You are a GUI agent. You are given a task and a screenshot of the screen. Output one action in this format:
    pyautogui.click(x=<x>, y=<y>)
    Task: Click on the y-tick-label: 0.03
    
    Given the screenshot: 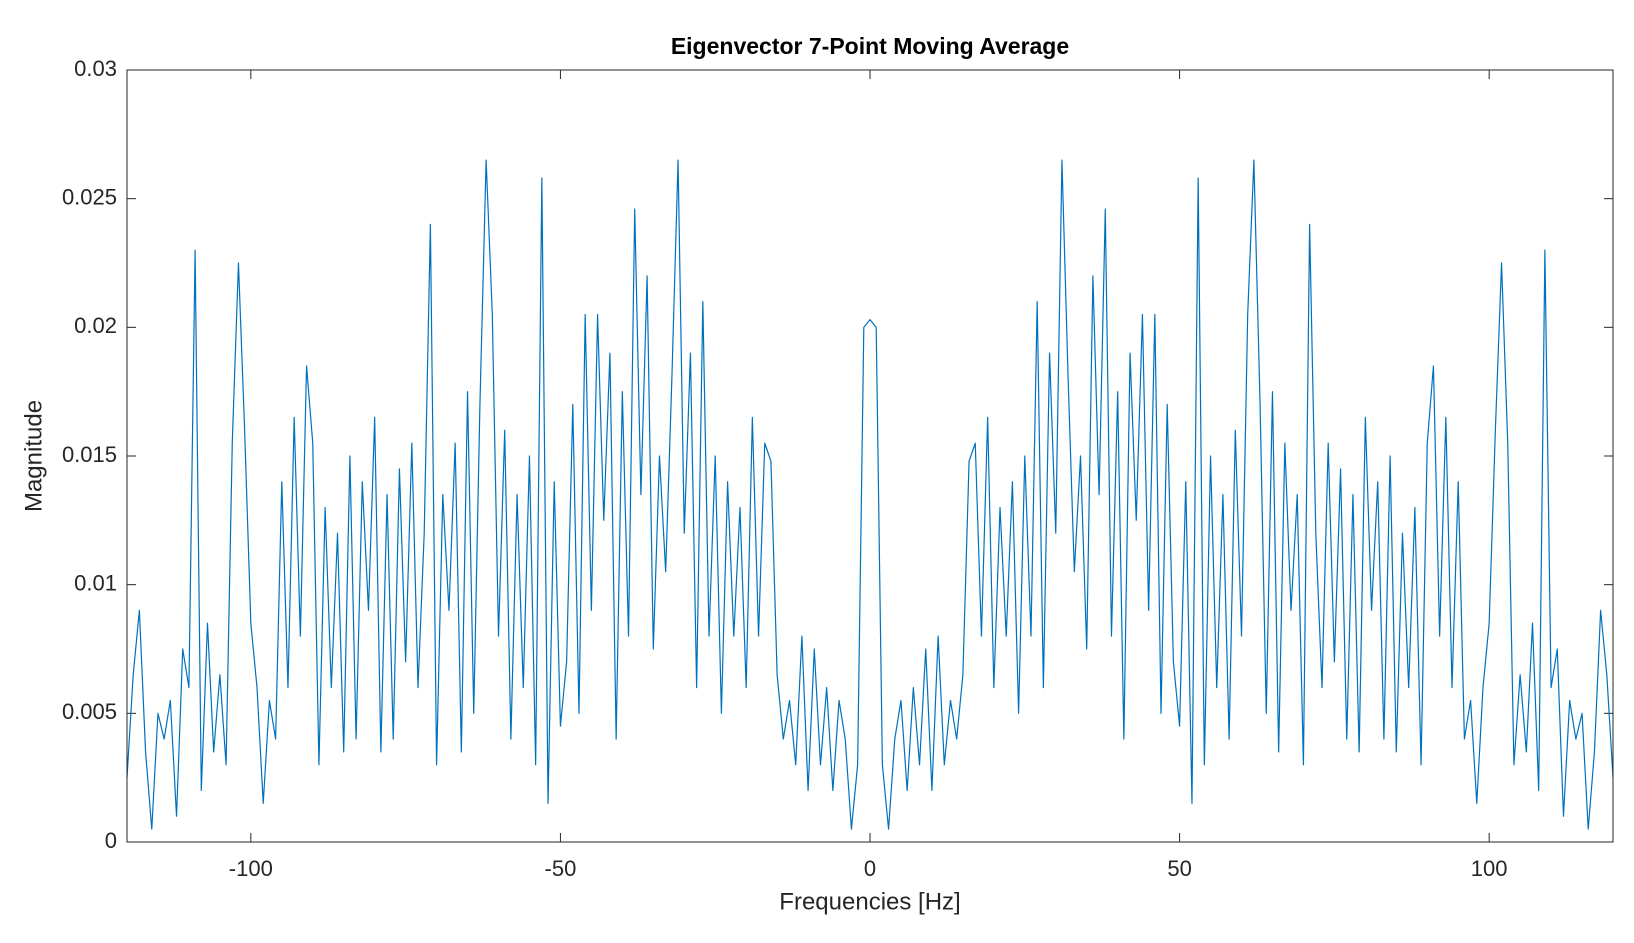 What is the action you would take?
    pyautogui.click(x=95, y=68)
    